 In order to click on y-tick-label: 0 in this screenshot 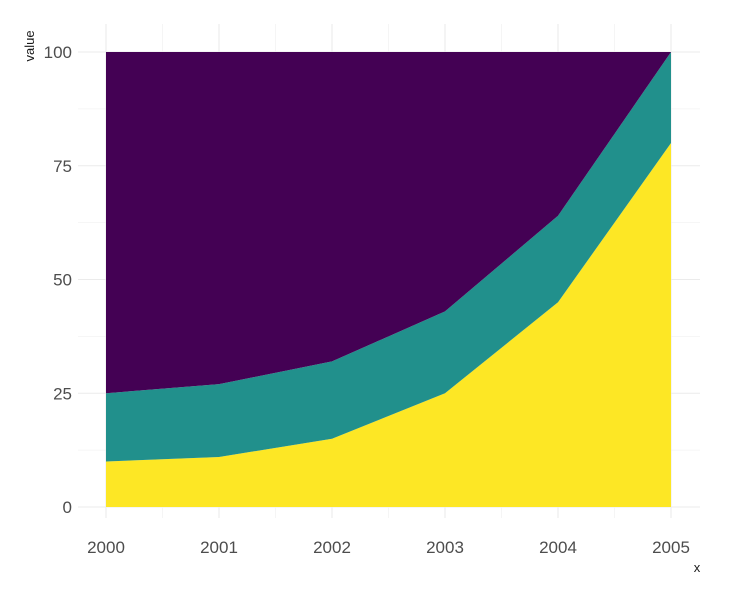, I will do `click(67, 507)`.